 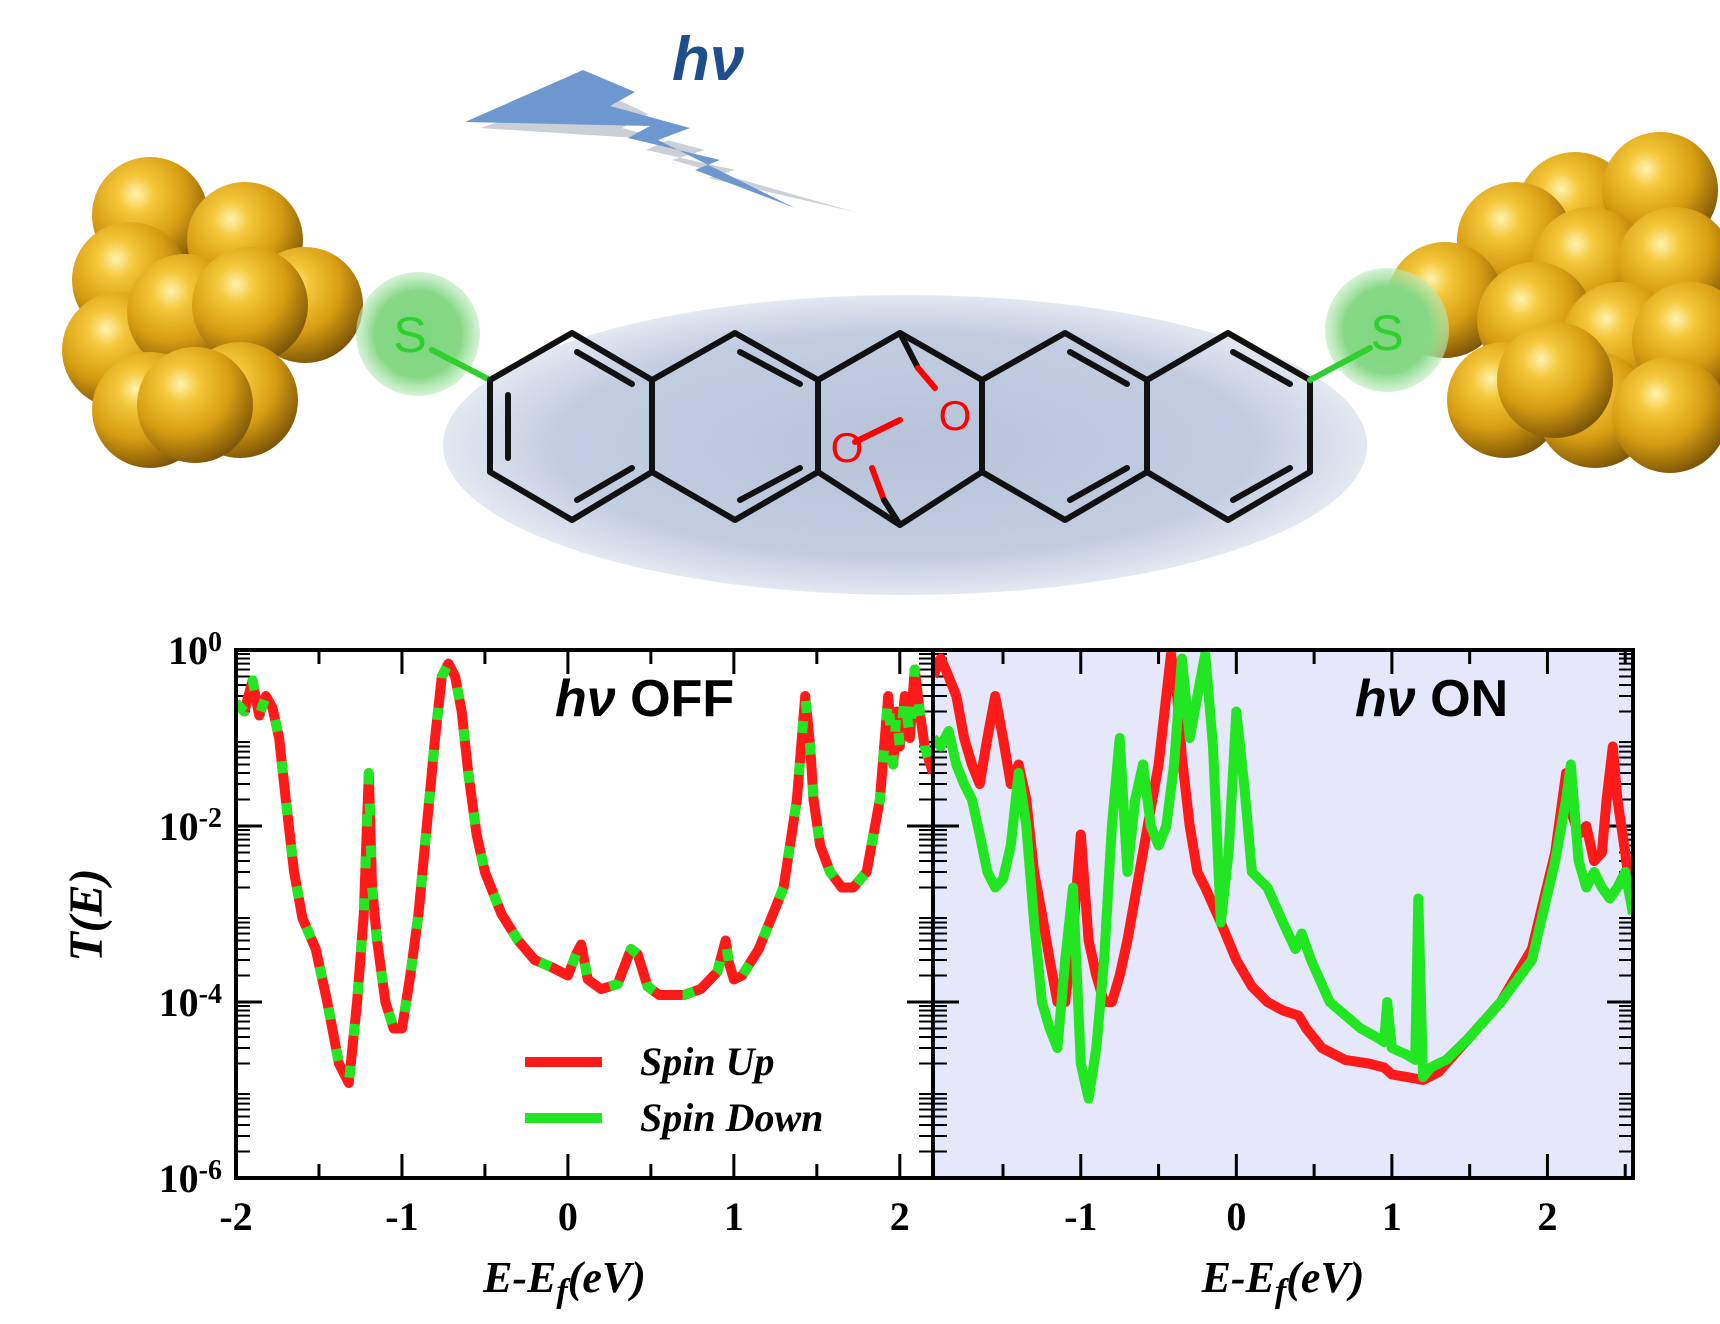 What do you see at coordinates (1386, 333) in the screenshot?
I see `sulfur-right-label: S` at bounding box center [1386, 333].